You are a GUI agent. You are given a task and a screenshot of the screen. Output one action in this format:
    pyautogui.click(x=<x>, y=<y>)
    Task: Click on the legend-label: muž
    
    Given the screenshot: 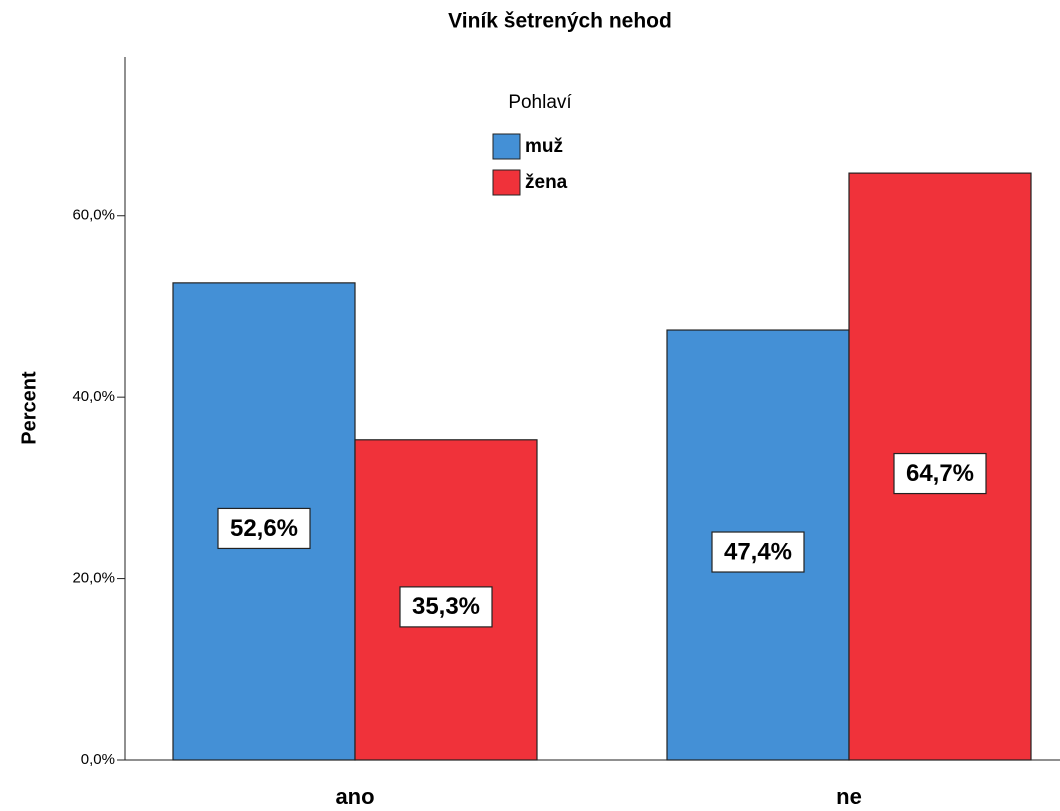 What is the action you would take?
    pyautogui.click(x=544, y=146)
    